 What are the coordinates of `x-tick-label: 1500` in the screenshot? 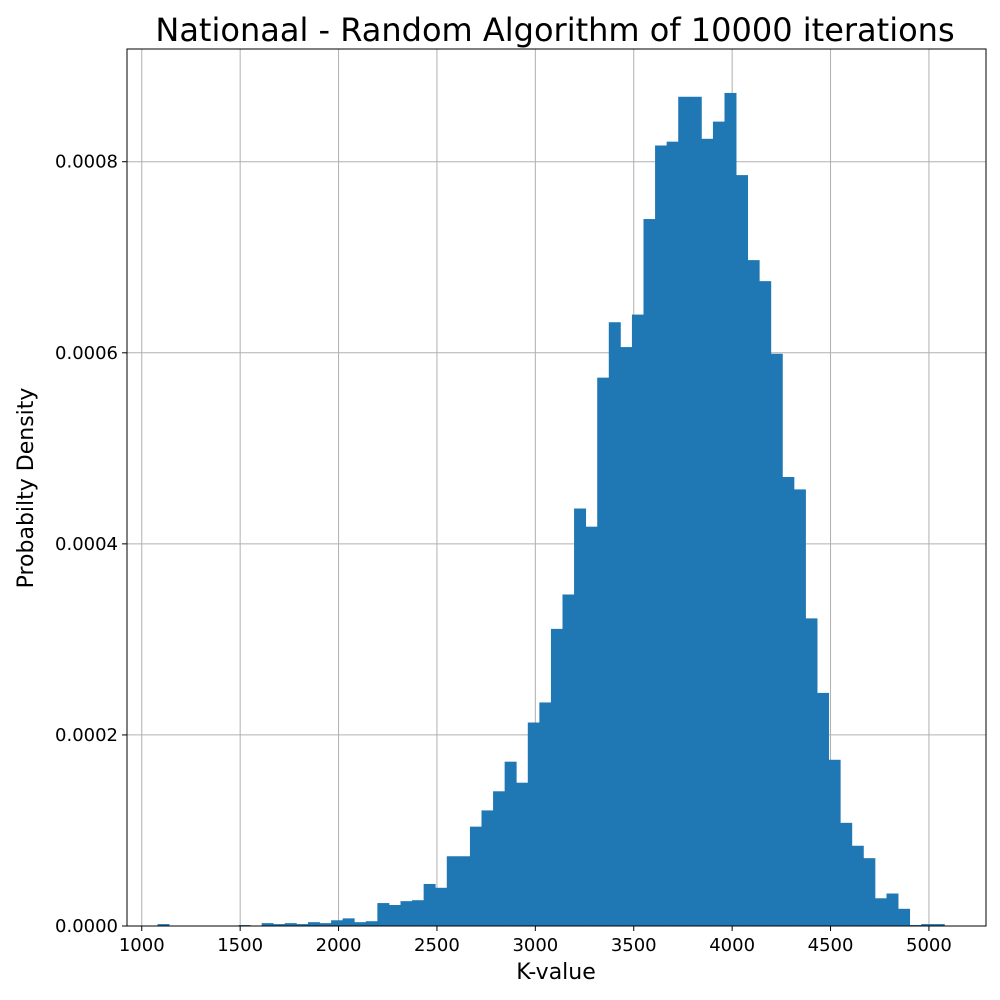 It's located at (240, 945).